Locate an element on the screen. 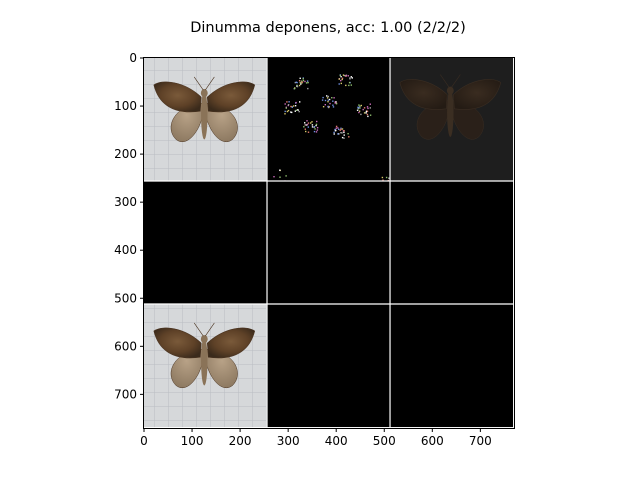  y-tick-label: 400 is located at coordinates (125, 250).